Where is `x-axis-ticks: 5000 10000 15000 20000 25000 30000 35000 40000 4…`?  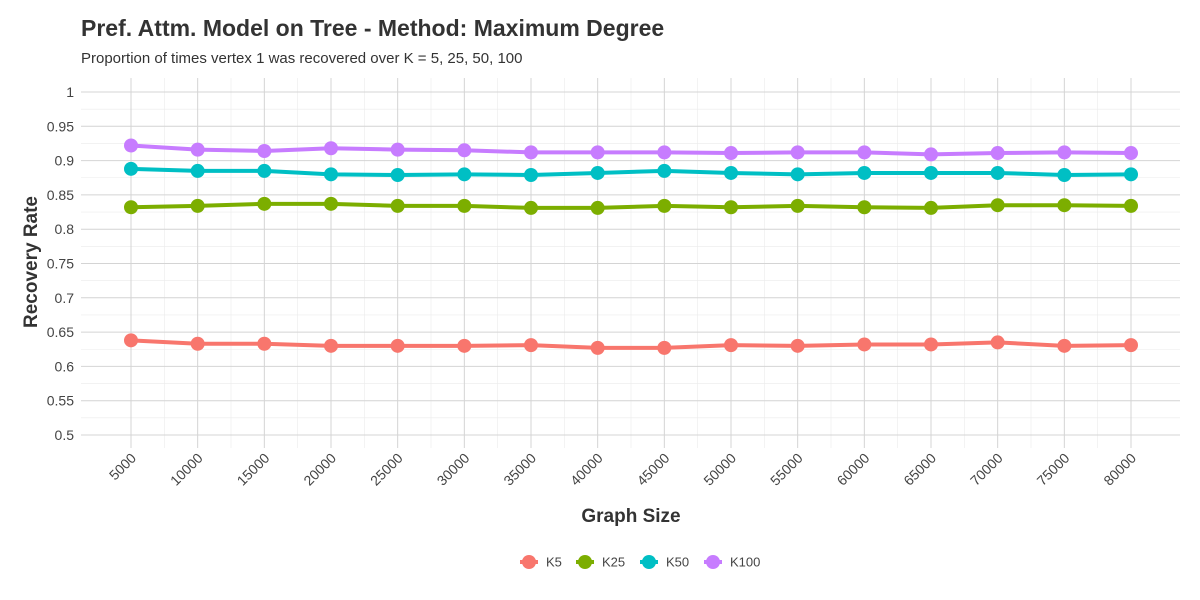 x-axis-ticks: 5000 10000 15000 20000 25000 30000 35000 40000 4… is located at coordinates (622, 469).